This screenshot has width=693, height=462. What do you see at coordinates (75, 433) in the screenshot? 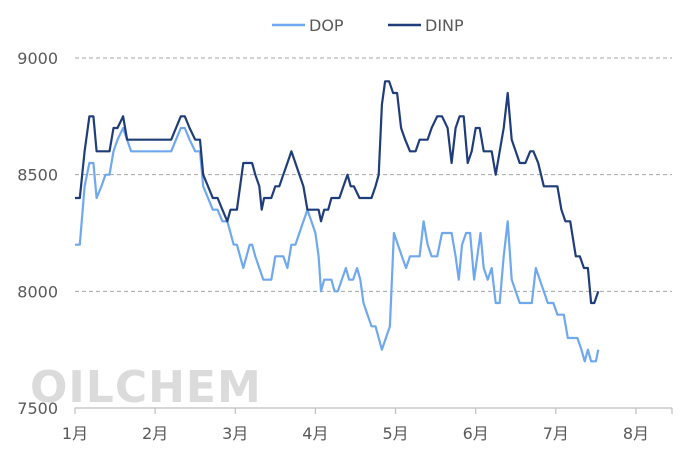
I see `x-tick-label: 1月` at bounding box center [75, 433].